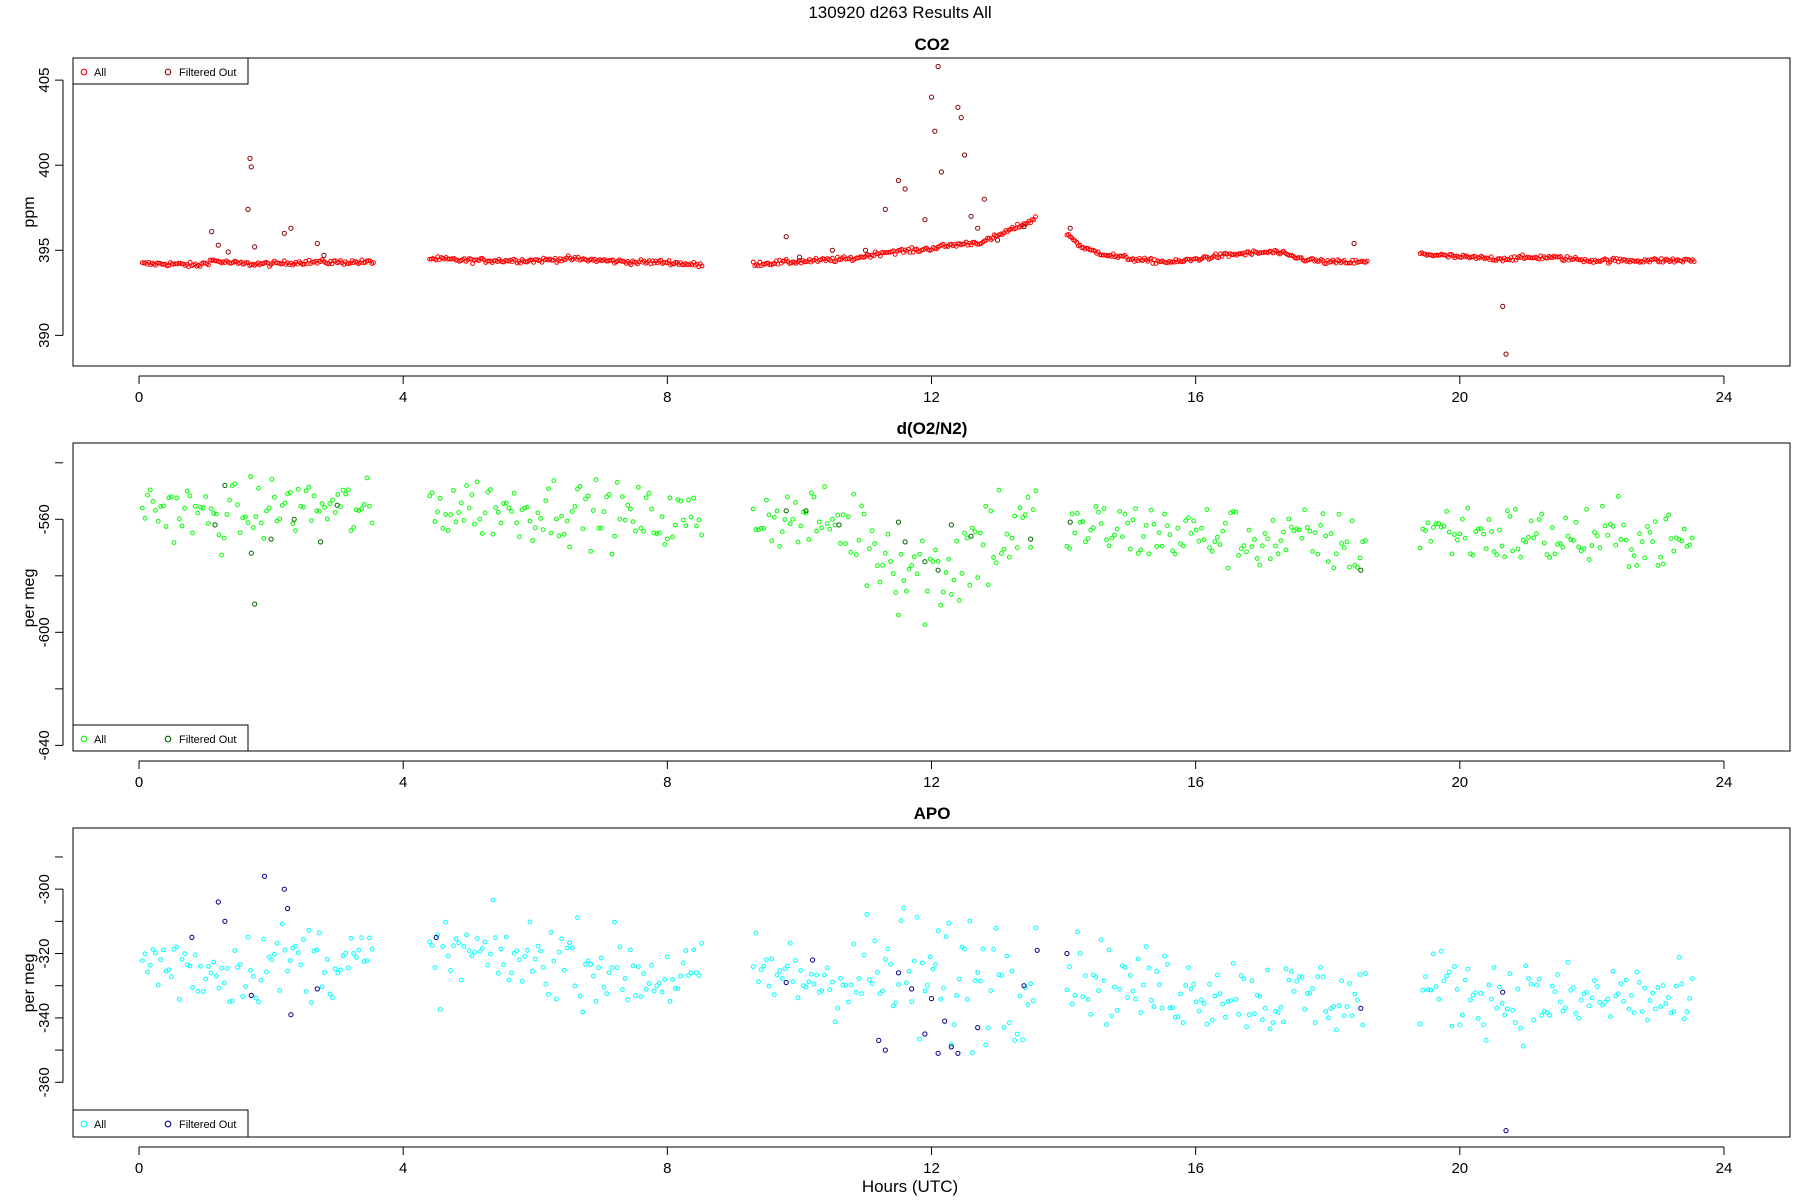 The width and height of the screenshot is (1800, 1200). What do you see at coordinates (44, 1082) in the screenshot?
I see `apo-y-tick-label: -360` at bounding box center [44, 1082].